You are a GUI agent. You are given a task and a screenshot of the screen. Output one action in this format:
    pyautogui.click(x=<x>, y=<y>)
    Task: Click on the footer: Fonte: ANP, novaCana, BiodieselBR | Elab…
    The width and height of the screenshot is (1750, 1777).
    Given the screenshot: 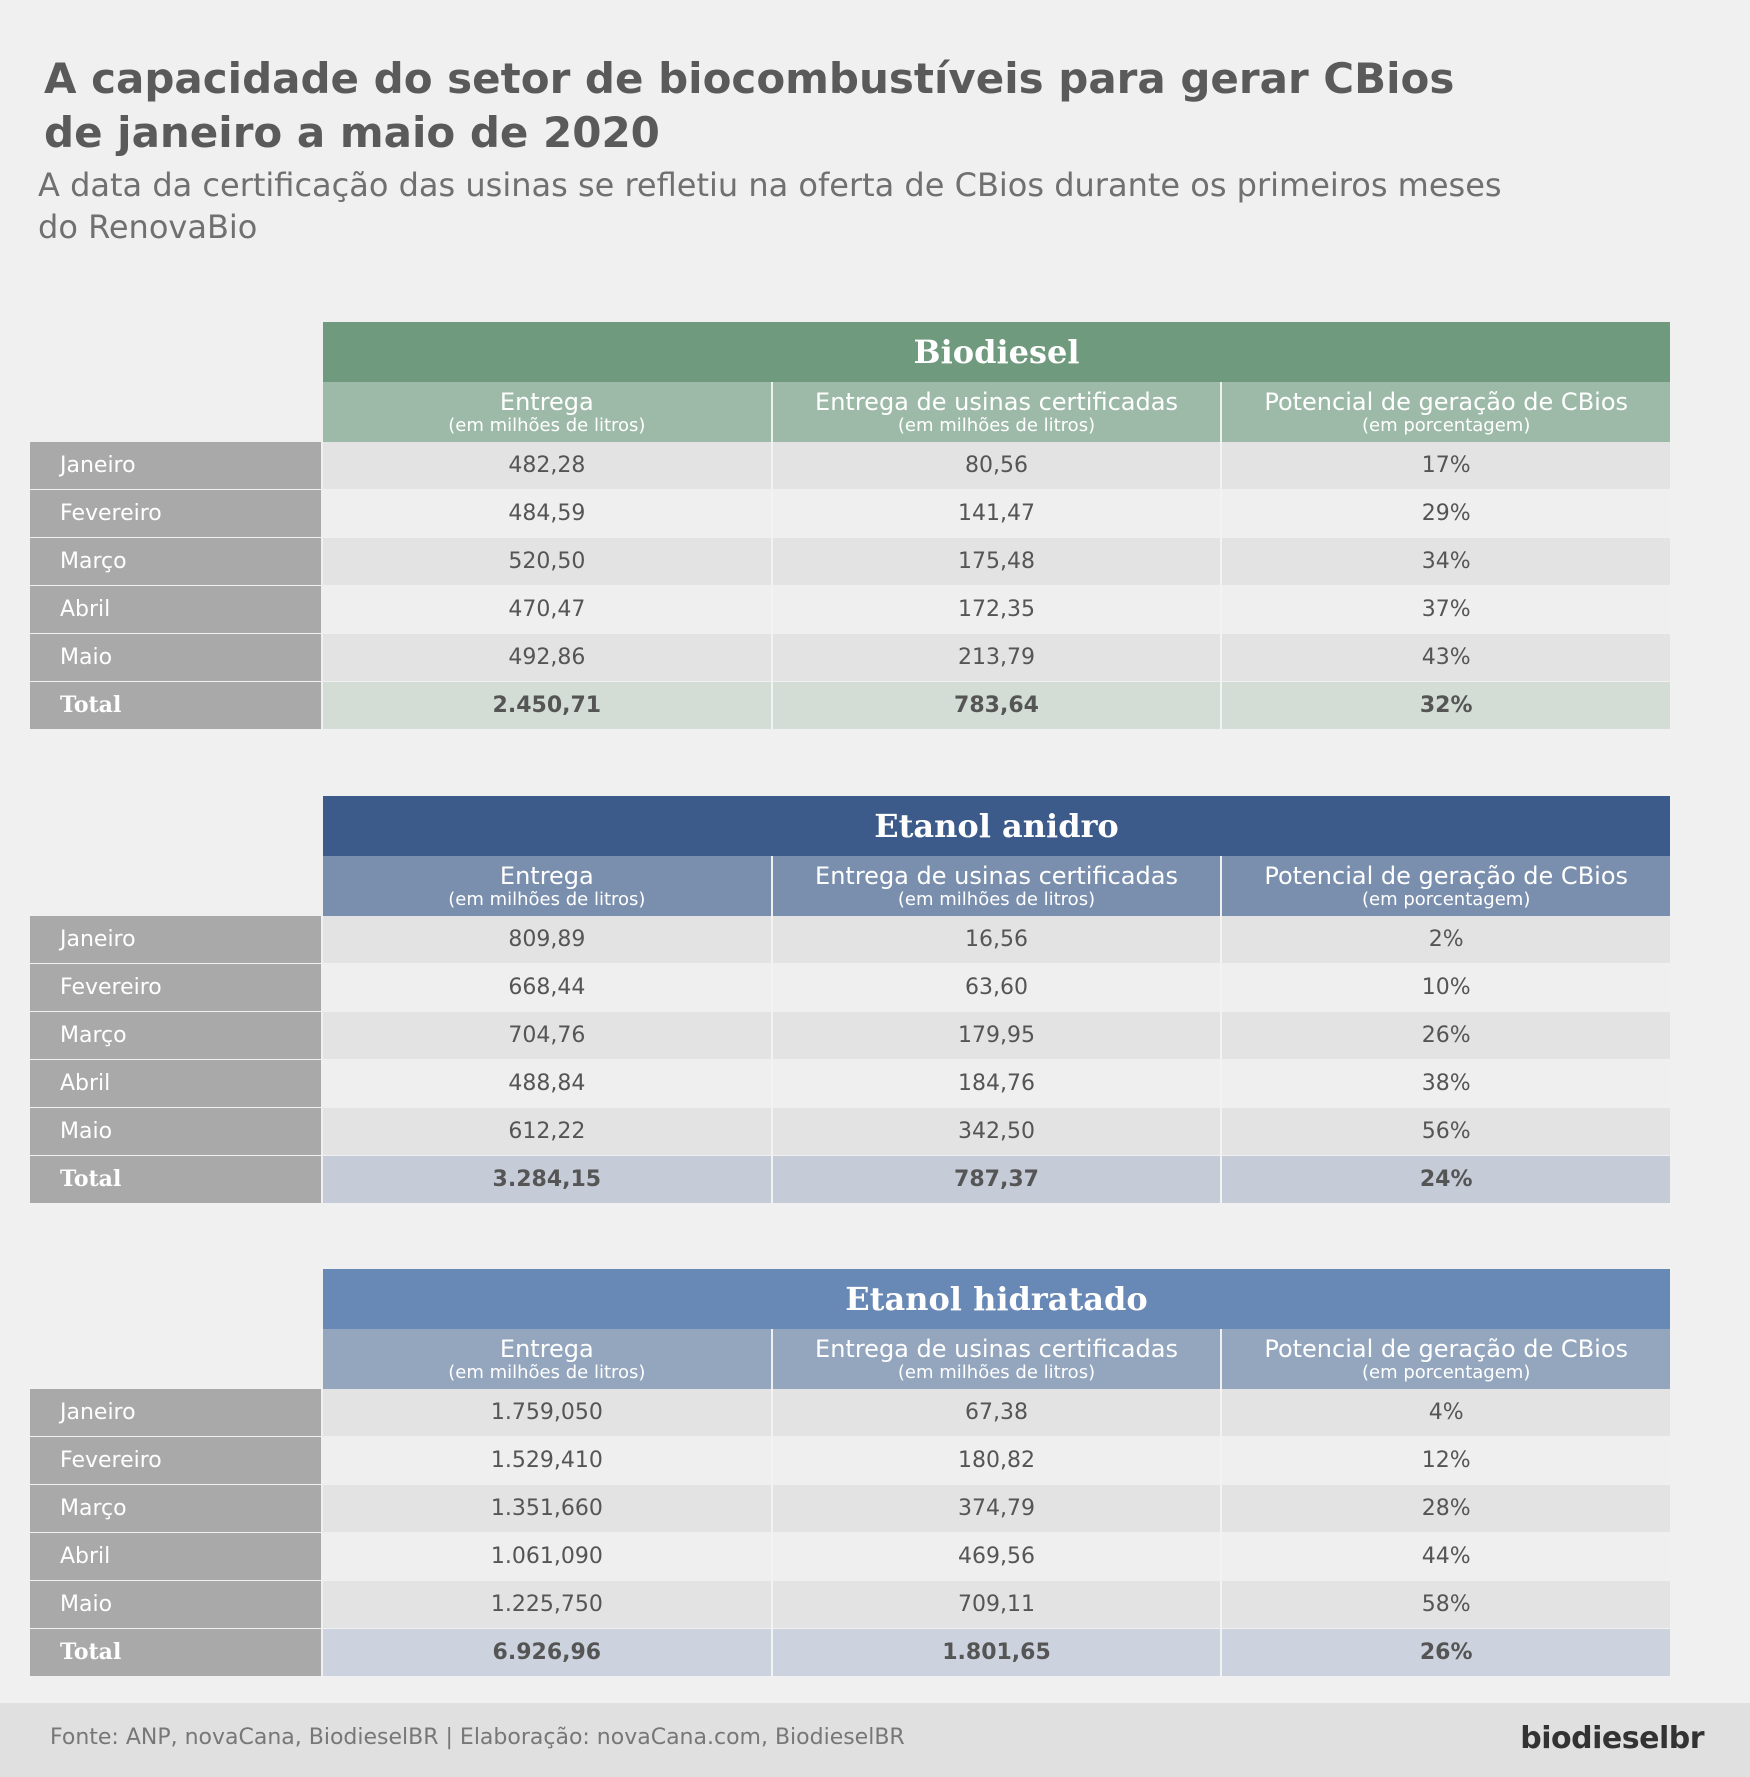 What is the action you would take?
    pyautogui.click(x=875, y=1740)
    